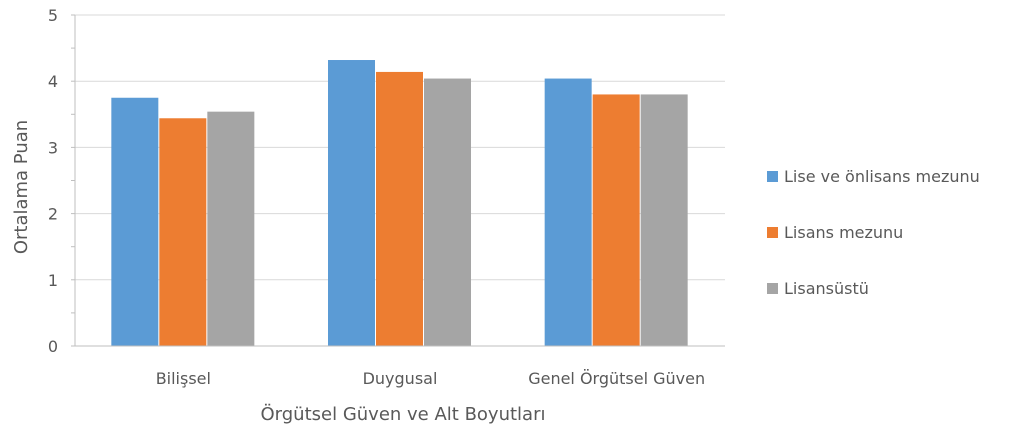 This screenshot has height=432, width=1025. Describe the element at coordinates (53, 280) in the screenshot. I see `y-tick-label: 1` at that location.